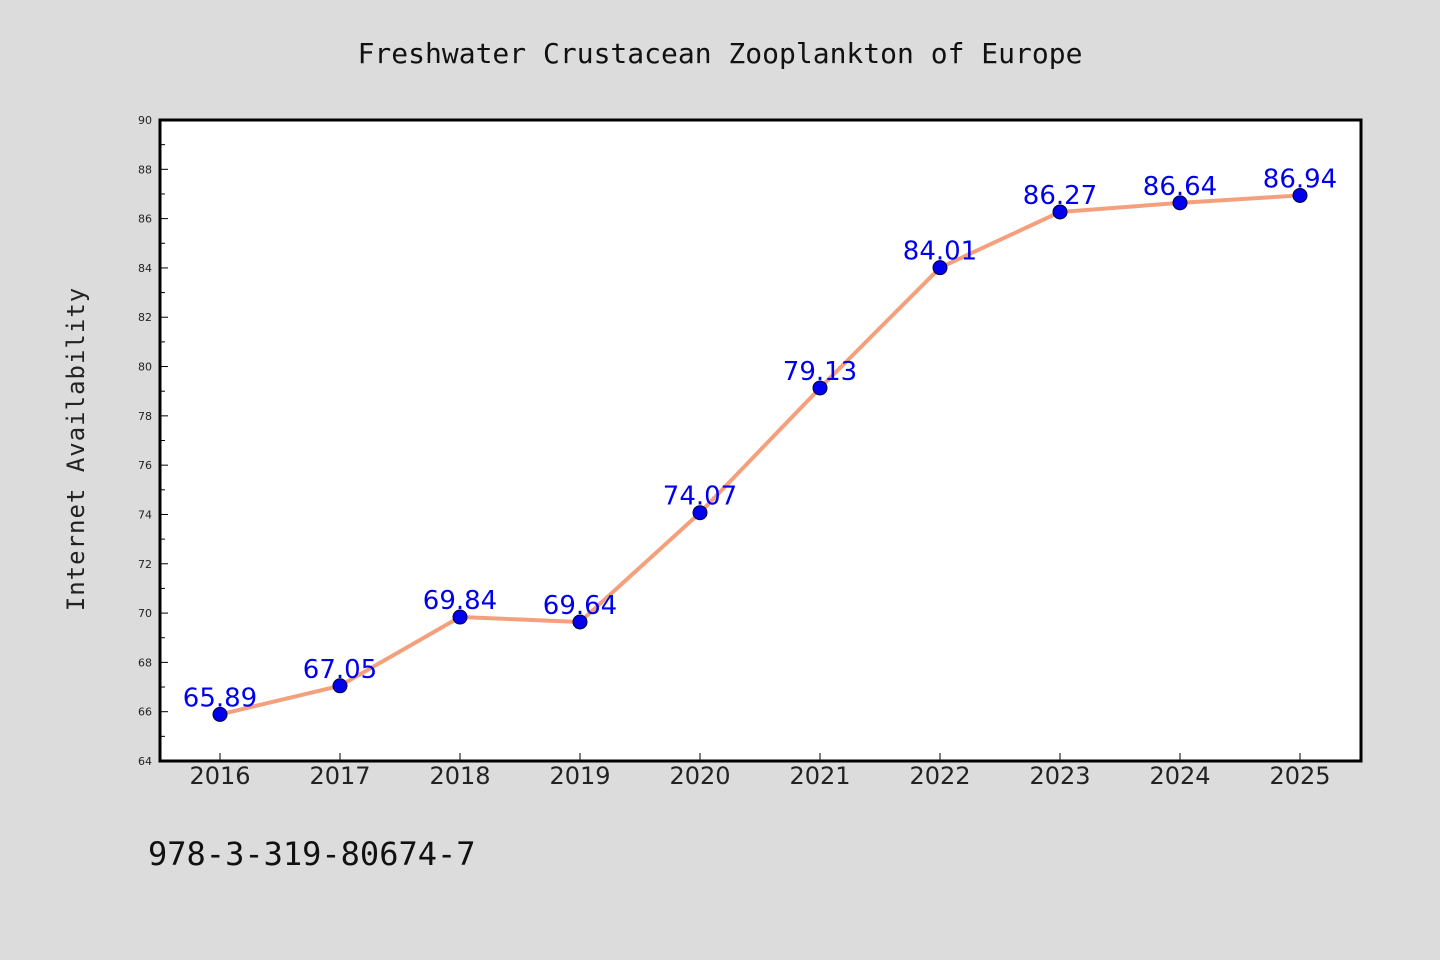 The height and width of the screenshot is (960, 1440). Describe the element at coordinates (153, 441) in the screenshot. I see `y-axis: 64 66 68 70 72 74 76 78 80 82 84 86 88 90` at that location.